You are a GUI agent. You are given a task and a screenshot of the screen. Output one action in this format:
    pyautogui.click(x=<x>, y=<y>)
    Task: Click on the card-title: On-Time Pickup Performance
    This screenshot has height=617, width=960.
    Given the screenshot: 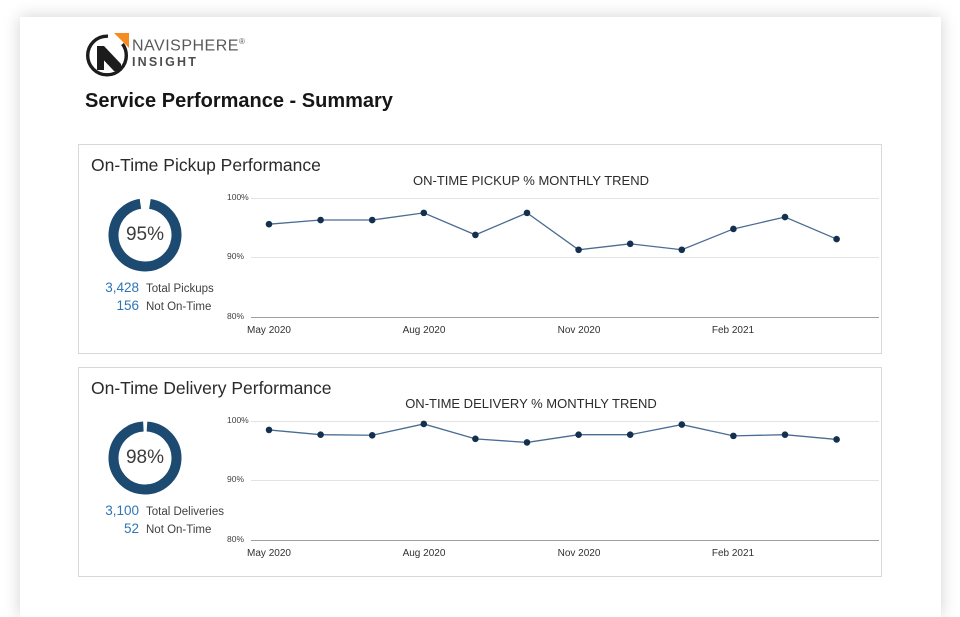 What is the action you would take?
    pyautogui.click(x=206, y=165)
    